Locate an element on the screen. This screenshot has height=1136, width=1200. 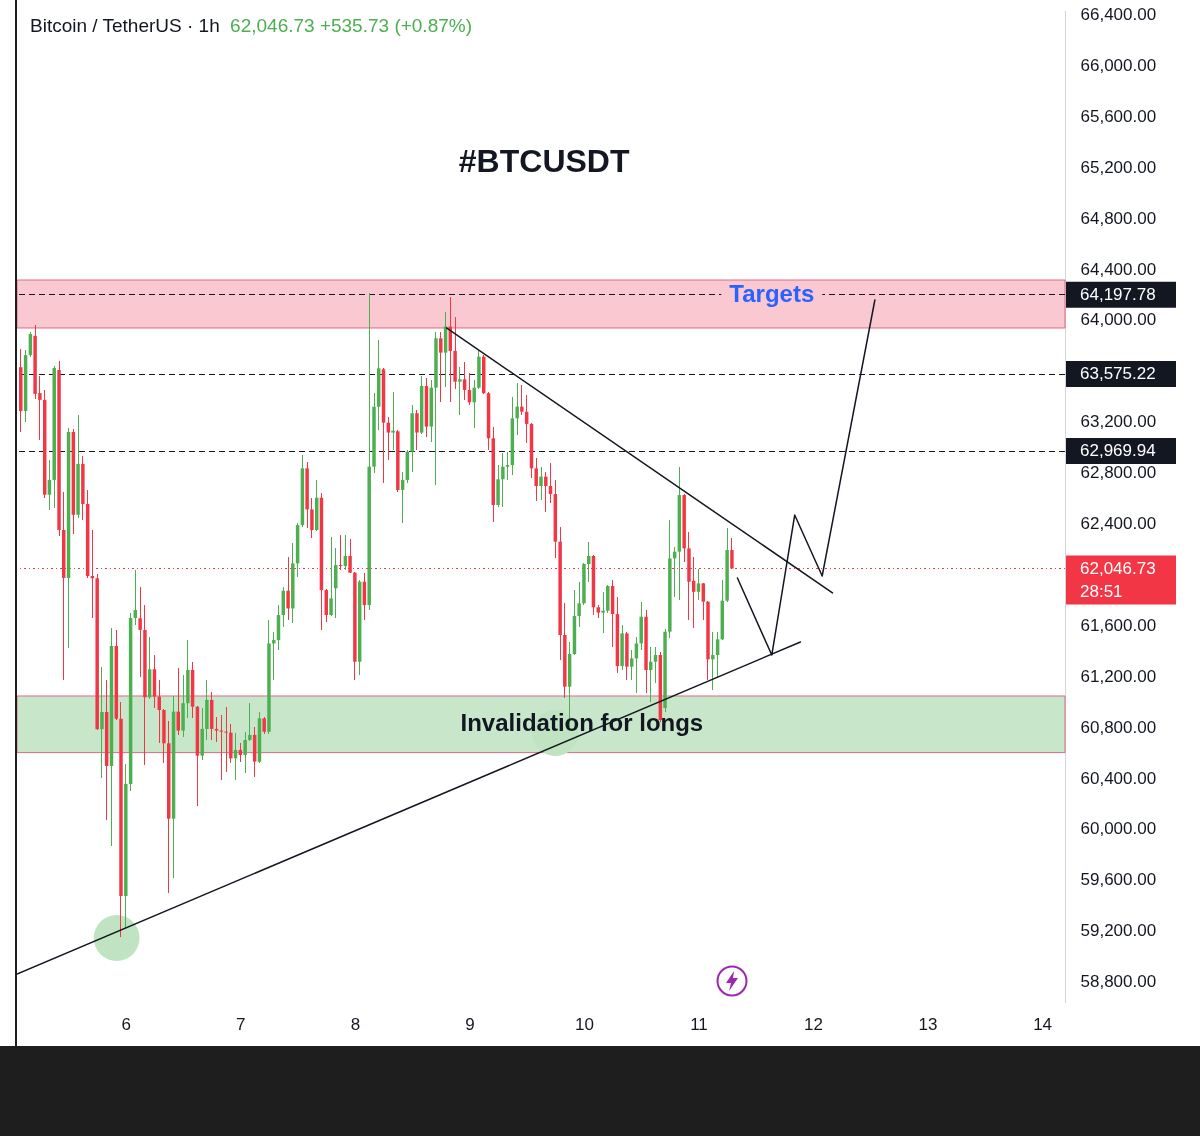
y-tick-label: 58,800.00 is located at coordinates (1118, 982).